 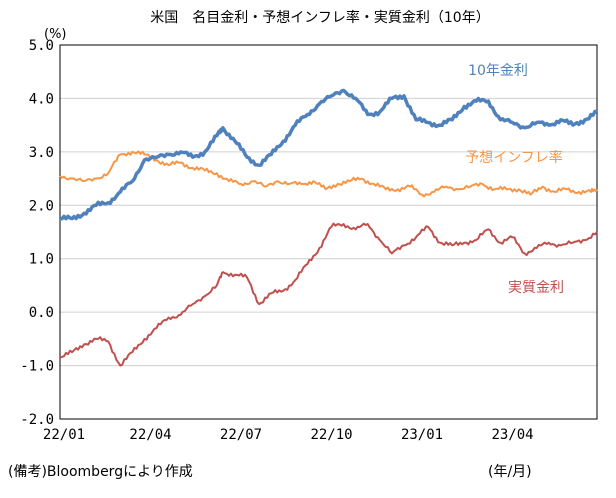 What do you see at coordinates (41, 206) in the screenshot?
I see `y-tick-label: 2.0` at bounding box center [41, 206].